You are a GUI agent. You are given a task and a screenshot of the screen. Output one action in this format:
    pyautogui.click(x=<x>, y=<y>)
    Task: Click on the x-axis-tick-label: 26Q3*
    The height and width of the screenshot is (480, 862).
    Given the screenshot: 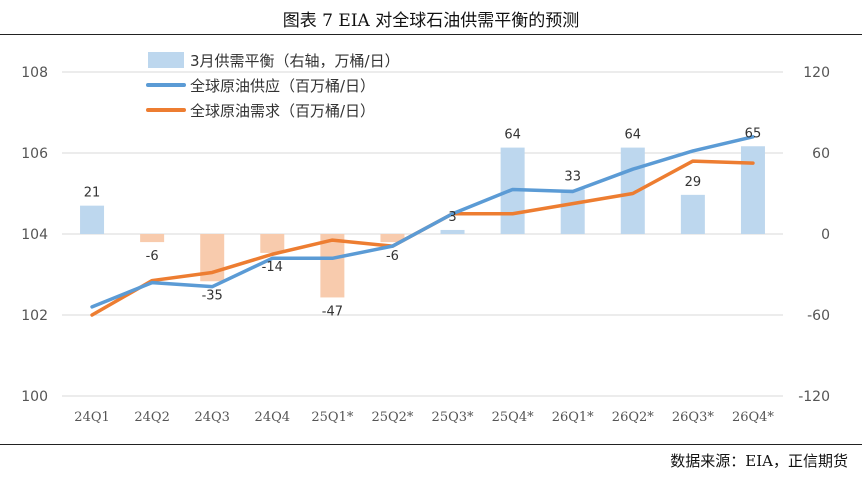 What is the action you would take?
    pyautogui.click(x=693, y=417)
    